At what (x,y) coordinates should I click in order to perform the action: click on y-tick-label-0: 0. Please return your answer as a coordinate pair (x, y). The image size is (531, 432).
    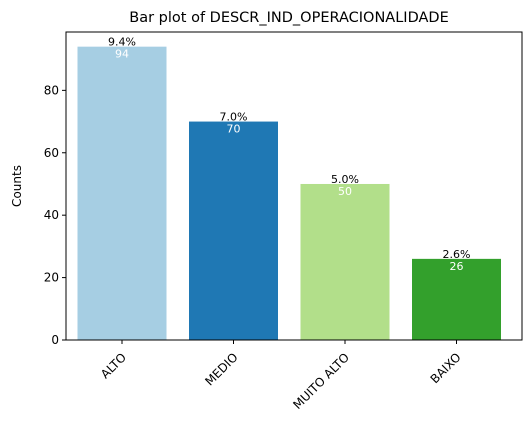
    Looking at the image, I should click on (55, 340).